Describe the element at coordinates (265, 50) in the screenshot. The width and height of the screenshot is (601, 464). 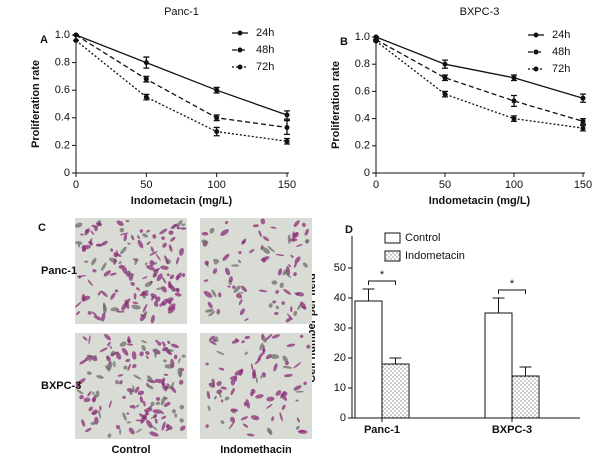
I see `legend-label: 48h` at that location.